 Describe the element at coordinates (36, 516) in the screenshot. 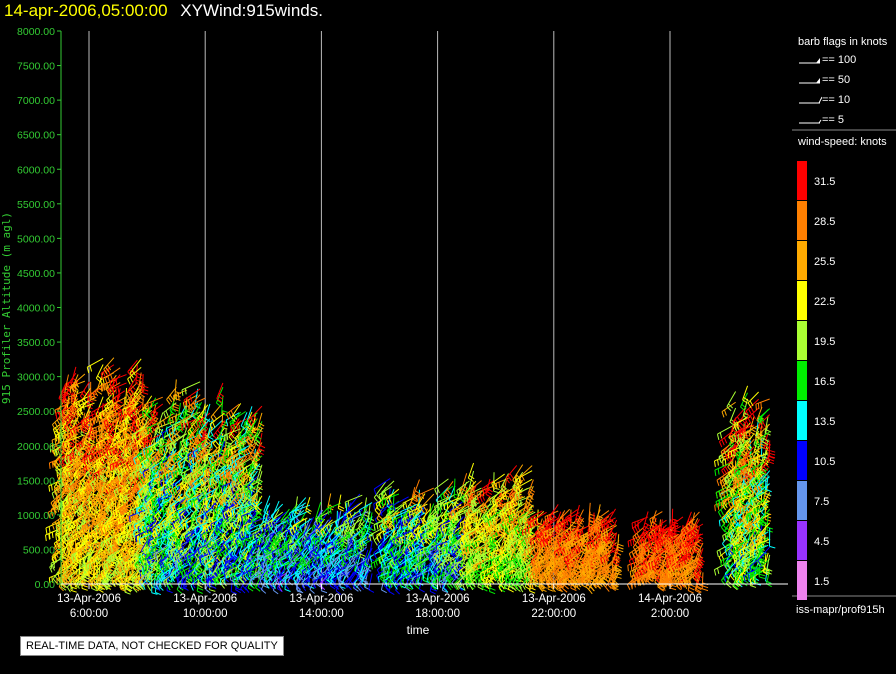

I see `y-tick-label-2: 1000.00` at that location.